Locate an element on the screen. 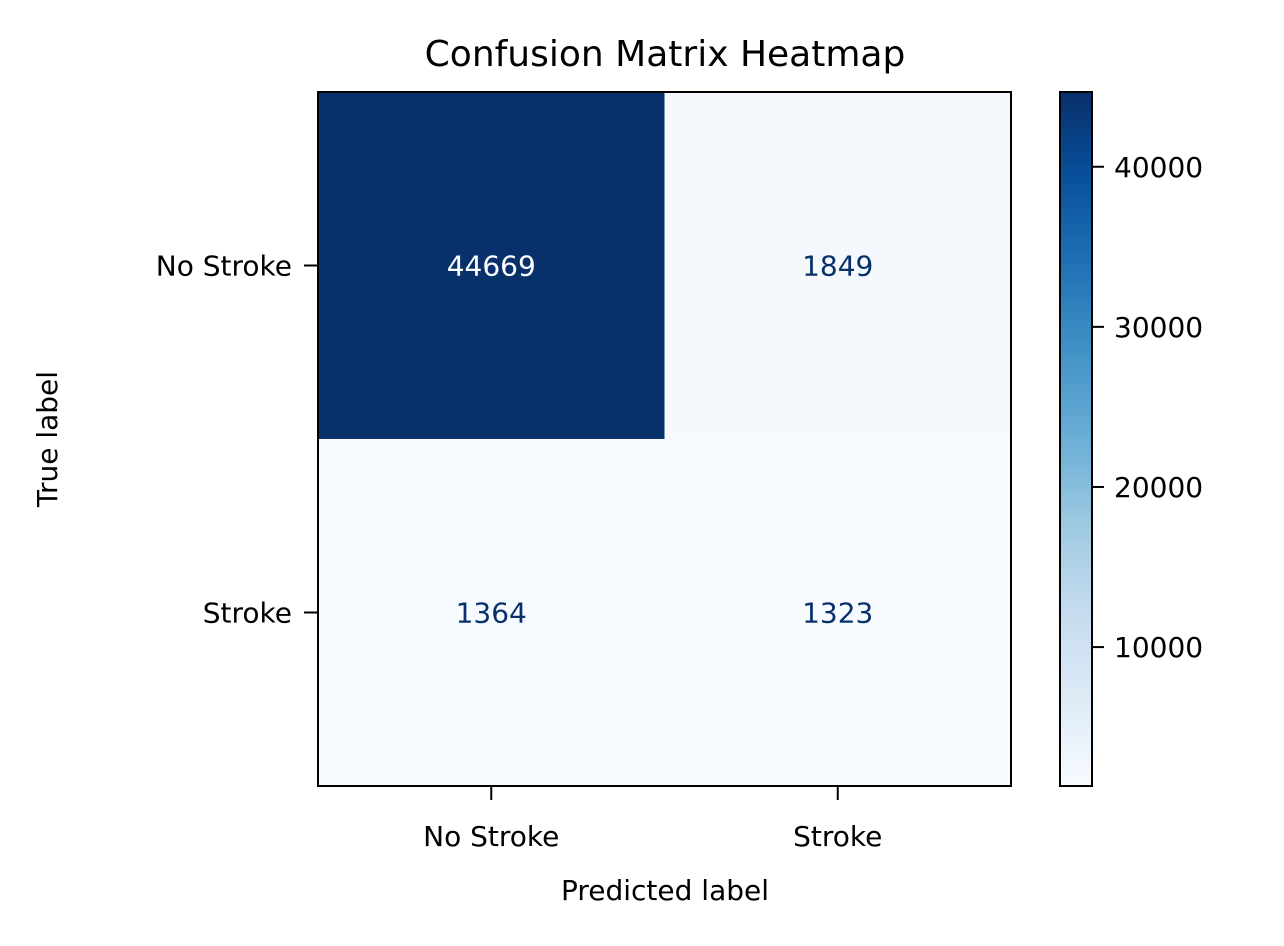 The image size is (1284, 946). cell-value-label: 1323 is located at coordinates (837, 613).